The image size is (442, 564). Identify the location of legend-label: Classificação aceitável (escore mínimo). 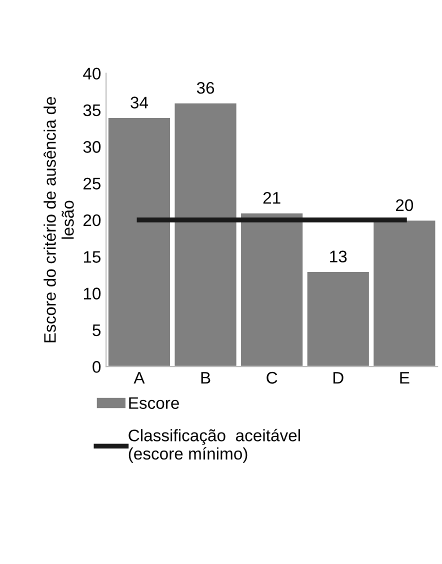
(214, 445).